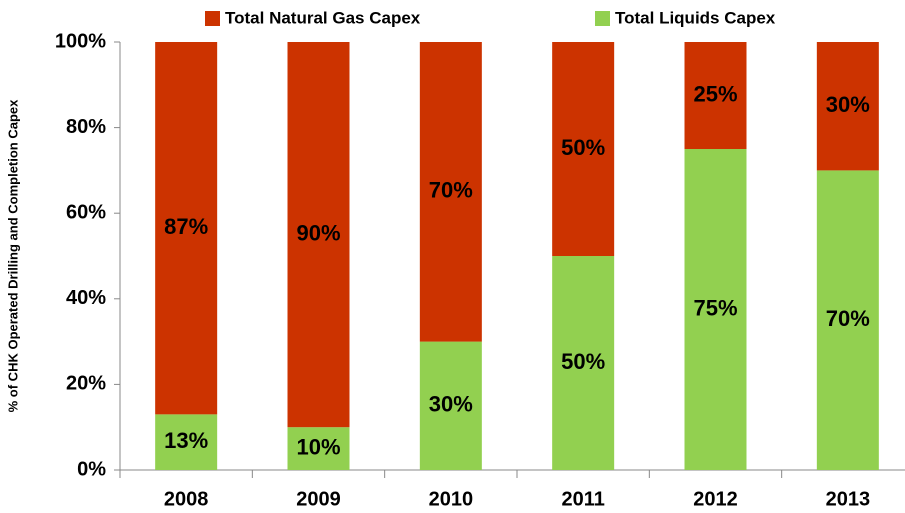 This screenshot has width=905, height=513. I want to click on data-label: 25%, so click(715, 93).